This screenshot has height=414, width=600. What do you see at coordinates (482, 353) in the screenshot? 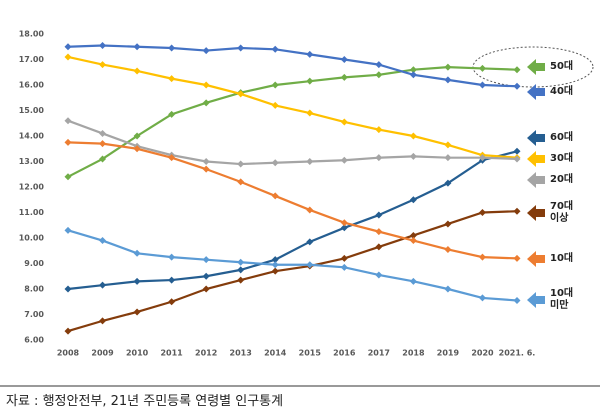
I see `x-tick-label: 2020` at bounding box center [482, 353].